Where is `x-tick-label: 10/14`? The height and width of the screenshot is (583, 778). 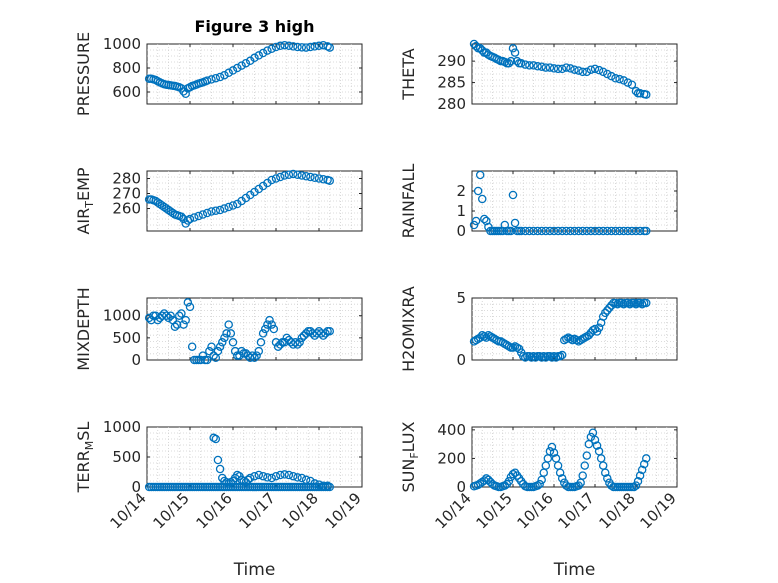
x-tick-label: 10/14 is located at coordinates (453, 510).